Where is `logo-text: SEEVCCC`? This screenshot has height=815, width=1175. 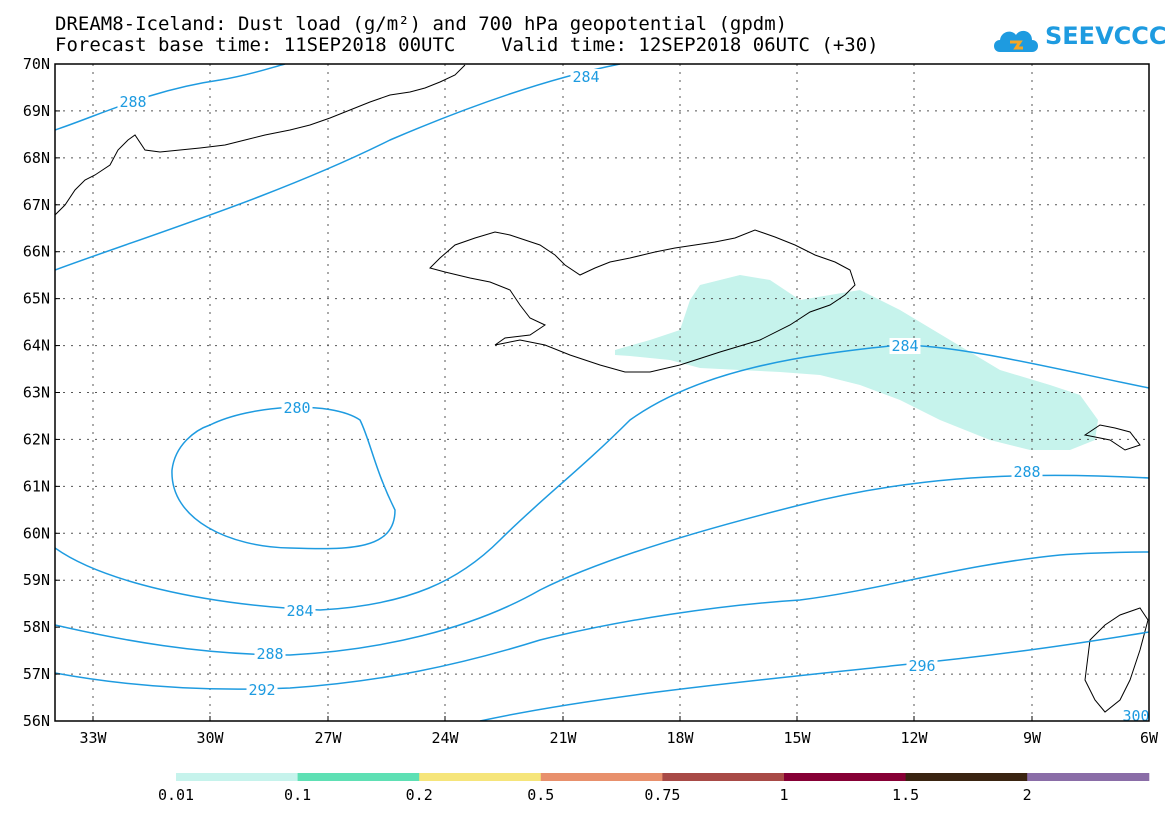 logo-text: SEEVCCC is located at coordinates (1106, 36).